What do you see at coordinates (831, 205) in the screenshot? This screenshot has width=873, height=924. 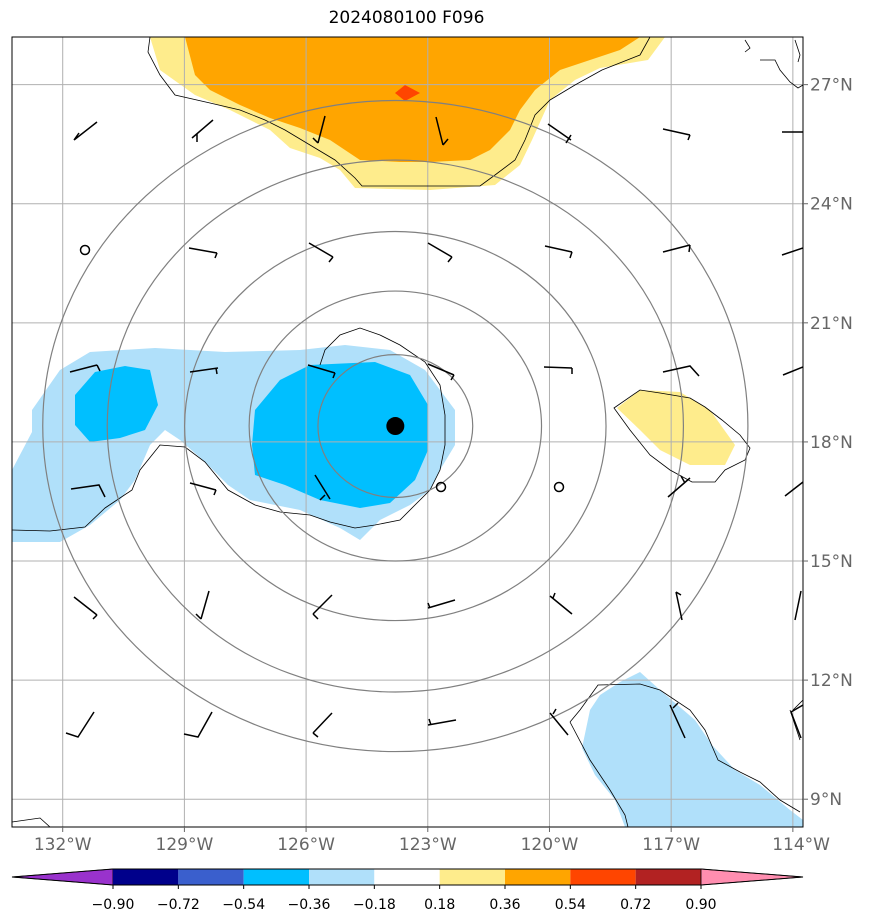 I see `latitude-label: 24°N` at bounding box center [831, 205].